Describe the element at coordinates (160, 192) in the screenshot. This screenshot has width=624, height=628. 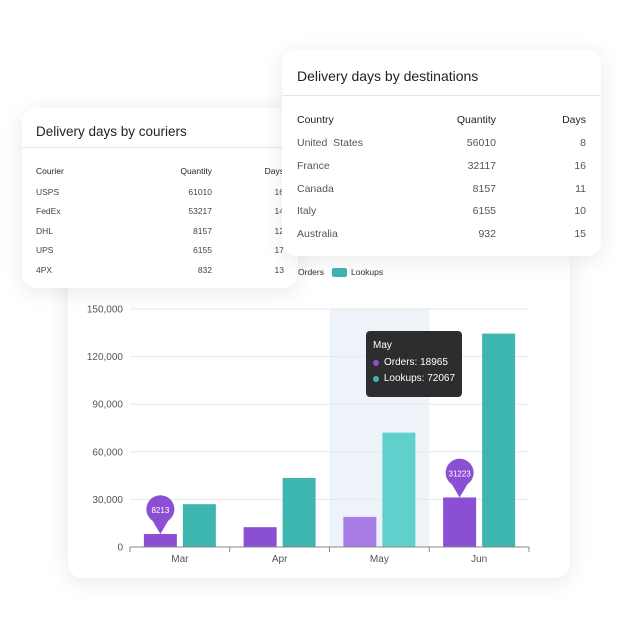
I see `table-row: USPS 61010 16` at that location.